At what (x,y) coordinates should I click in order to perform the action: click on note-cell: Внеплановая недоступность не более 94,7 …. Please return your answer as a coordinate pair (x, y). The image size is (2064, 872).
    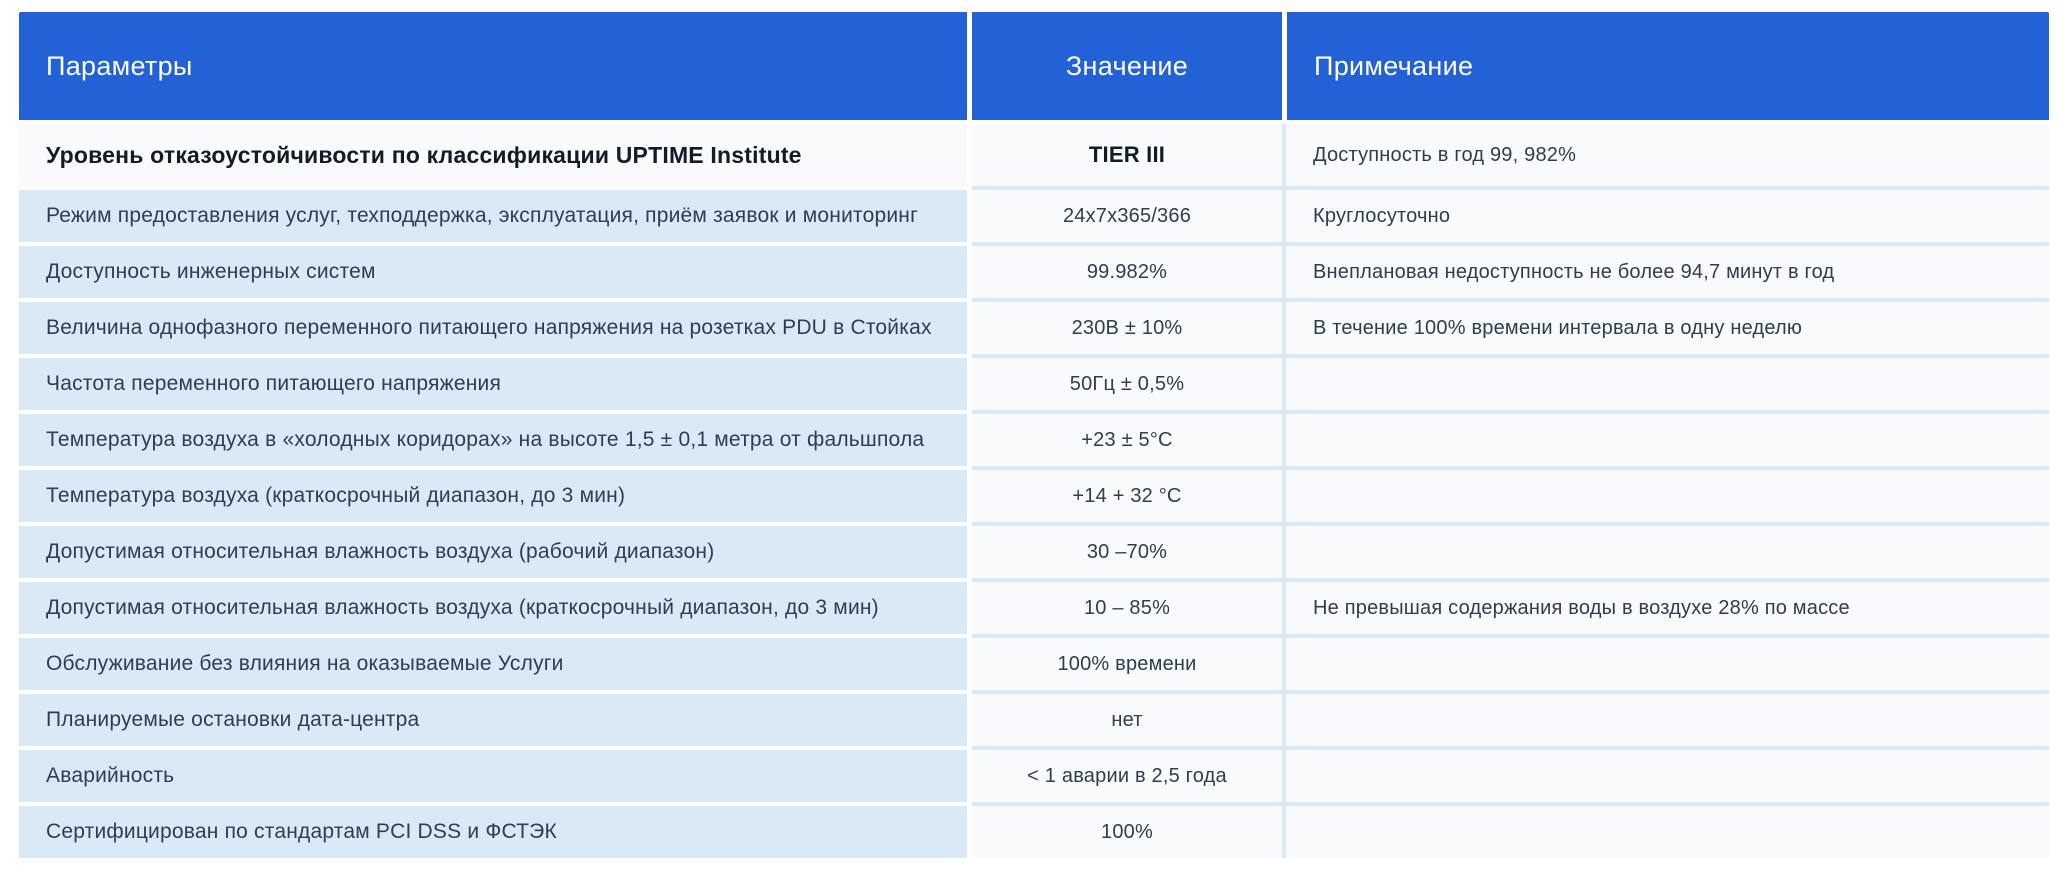
    Looking at the image, I should click on (1667, 272).